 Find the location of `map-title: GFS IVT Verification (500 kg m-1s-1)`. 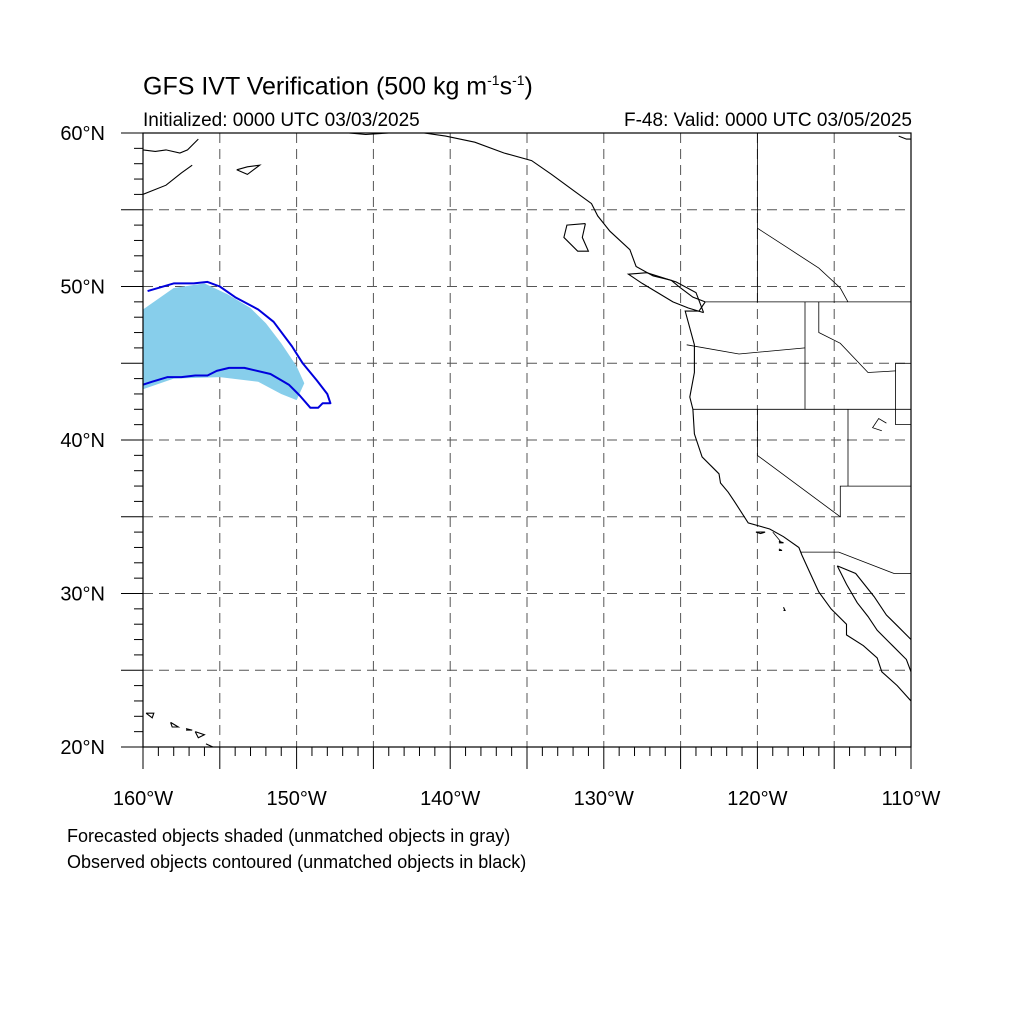

map-title: GFS IVT Verification (500 kg m-1s-1) is located at coordinates (338, 86).